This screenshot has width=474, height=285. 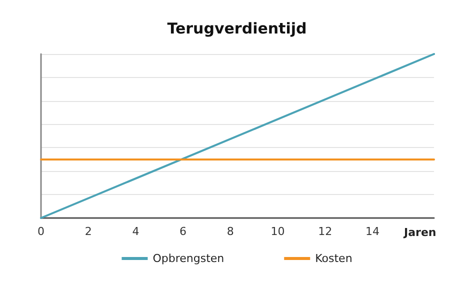 What do you see at coordinates (277, 231) in the screenshot?
I see `x-tick-label: 10` at bounding box center [277, 231].